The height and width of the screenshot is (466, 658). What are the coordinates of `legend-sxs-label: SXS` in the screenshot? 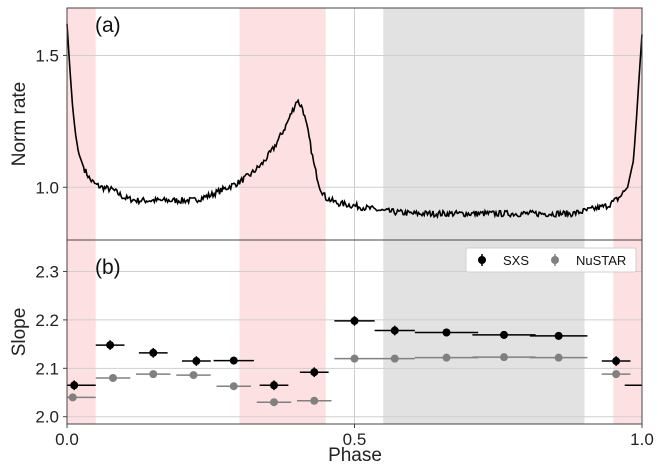 It's located at (516, 260).